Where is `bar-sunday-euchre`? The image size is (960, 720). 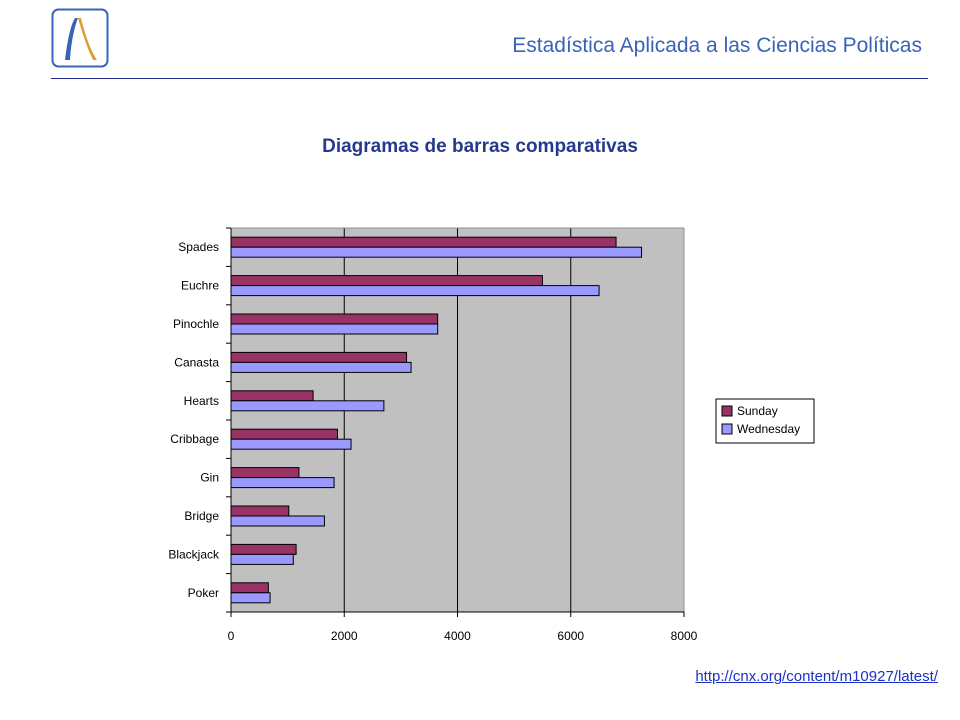 bar-sunday-euchre is located at coordinates (386, 281).